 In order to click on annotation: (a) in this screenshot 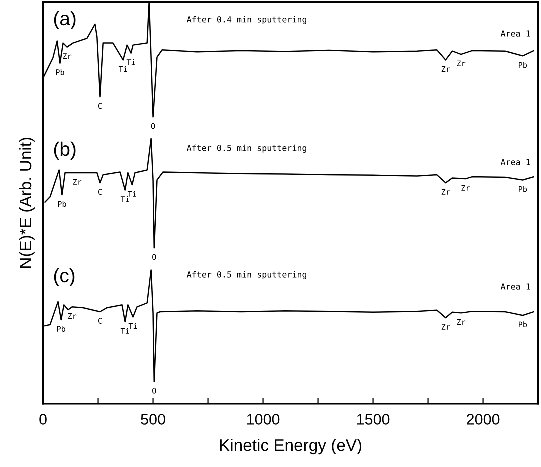, I will do `click(65, 20)`.